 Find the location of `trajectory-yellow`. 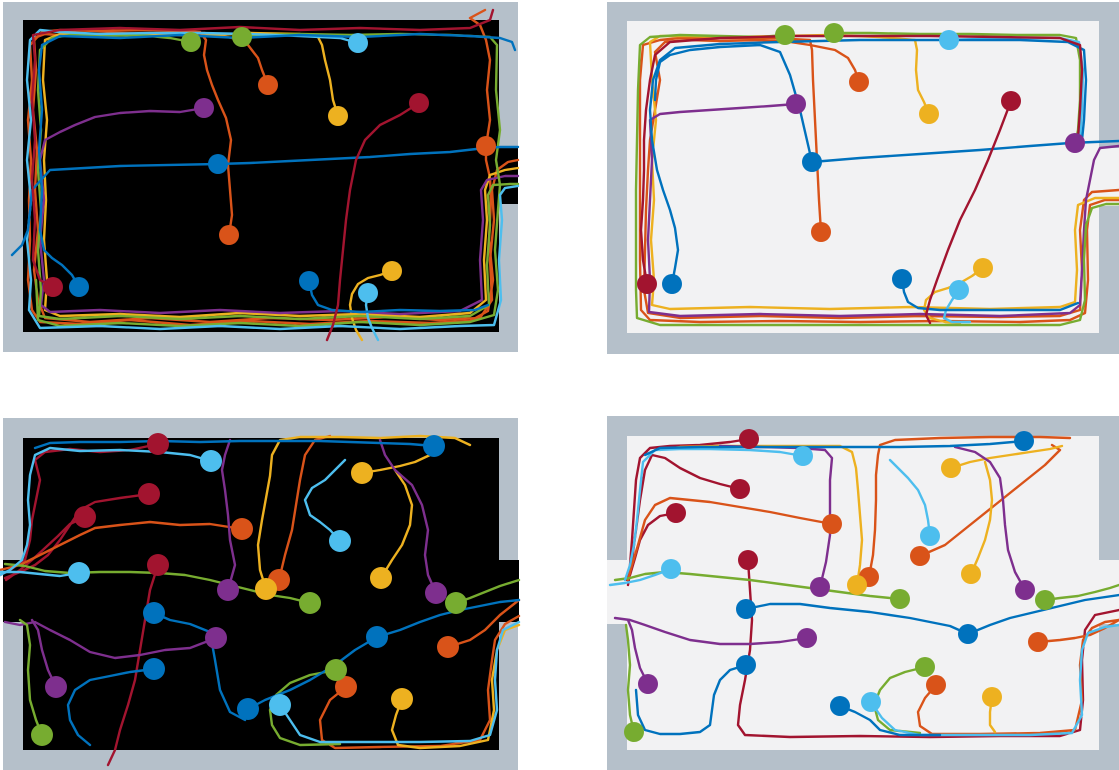

trajectory-yellow is located at coordinates (396, 524).